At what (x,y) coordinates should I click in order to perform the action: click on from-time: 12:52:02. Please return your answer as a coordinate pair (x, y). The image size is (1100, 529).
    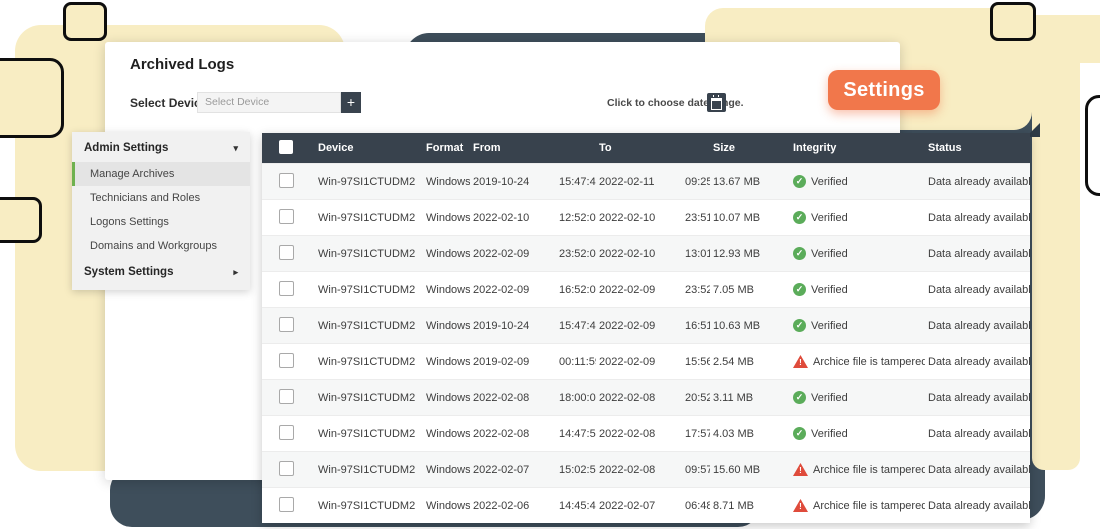
    Looking at the image, I should click on (577, 217).